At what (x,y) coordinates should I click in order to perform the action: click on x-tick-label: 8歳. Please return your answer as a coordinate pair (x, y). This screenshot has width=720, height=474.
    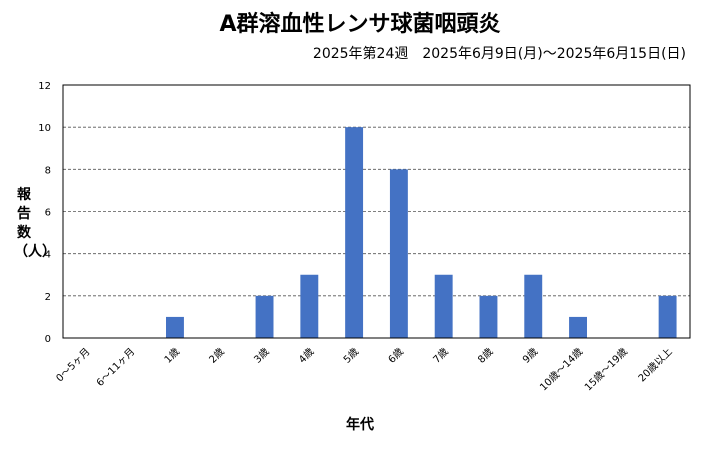
    Looking at the image, I should click on (486, 356).